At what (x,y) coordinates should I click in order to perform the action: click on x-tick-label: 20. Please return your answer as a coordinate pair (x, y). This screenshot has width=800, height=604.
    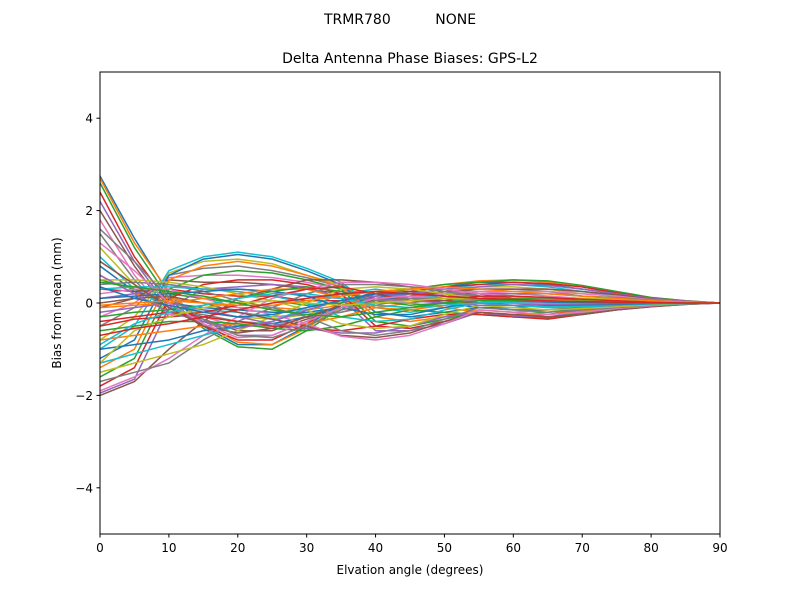
    Looking at the image, I should click on (237, 548).